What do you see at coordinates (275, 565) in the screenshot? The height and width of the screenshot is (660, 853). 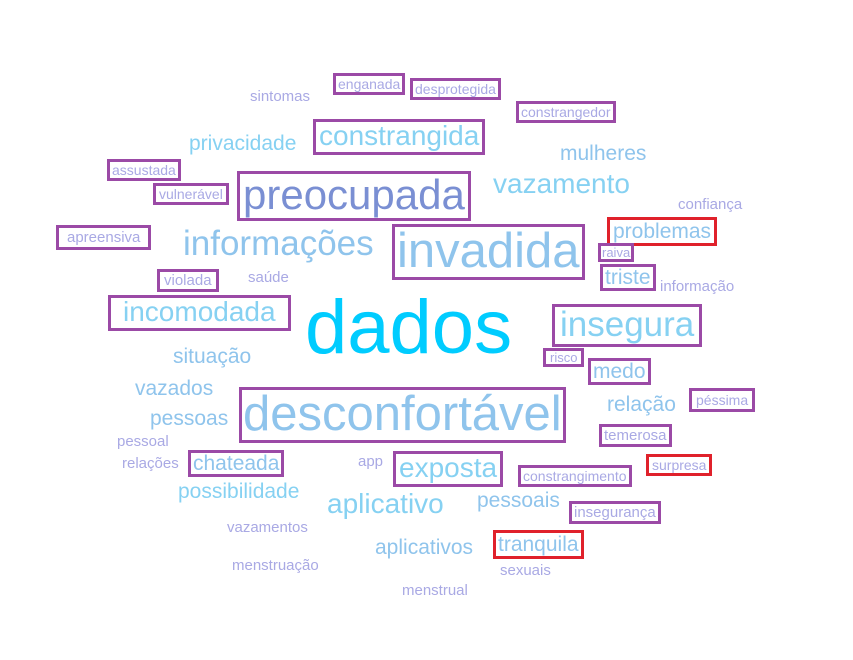 I see `word: menstruação` at bounding box center [275, 565].